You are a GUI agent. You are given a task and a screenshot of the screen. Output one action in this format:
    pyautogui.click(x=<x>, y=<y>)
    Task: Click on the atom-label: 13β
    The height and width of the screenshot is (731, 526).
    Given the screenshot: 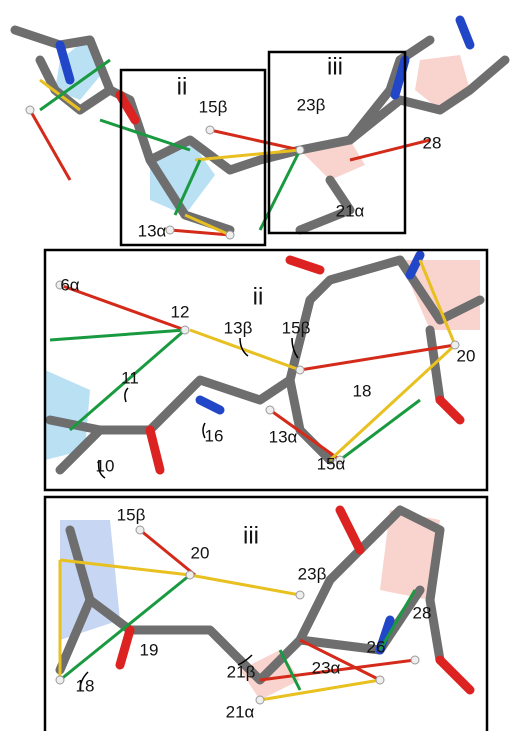 What is the action you would take?
    pyautogui.click(x=238, y=327)
    